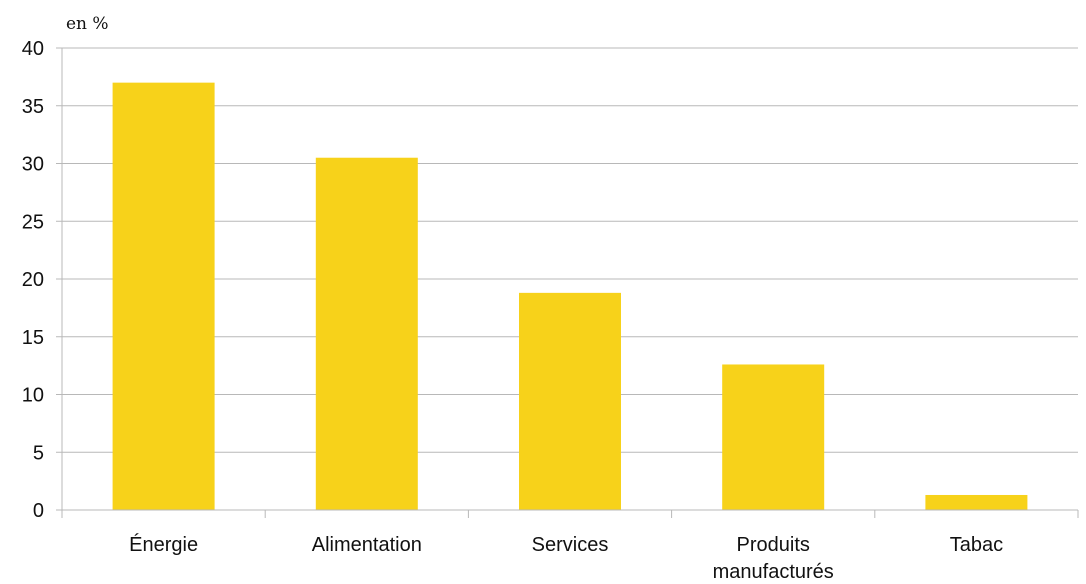  Describe the element at coordinates (33, 280) in the screenshot. I see `y-tick-label: 20` at that location.